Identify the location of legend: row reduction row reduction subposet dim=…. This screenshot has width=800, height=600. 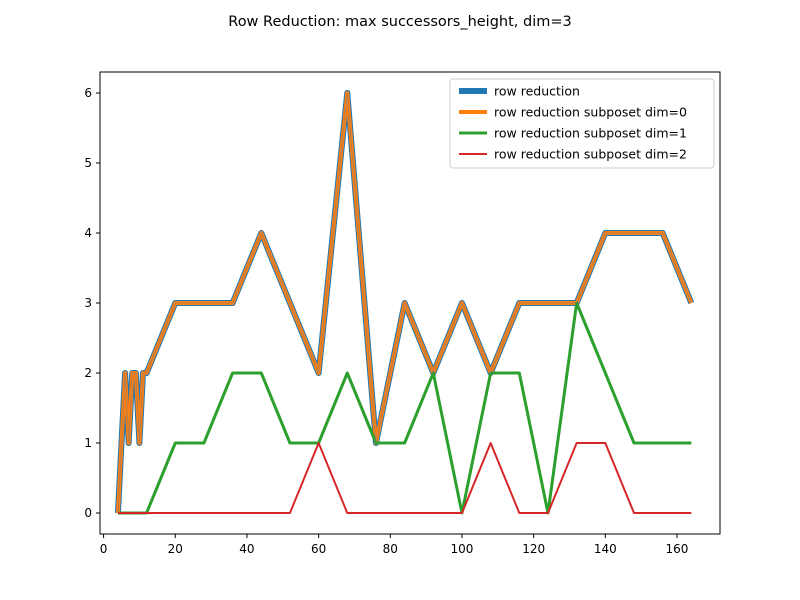
(582, 123).